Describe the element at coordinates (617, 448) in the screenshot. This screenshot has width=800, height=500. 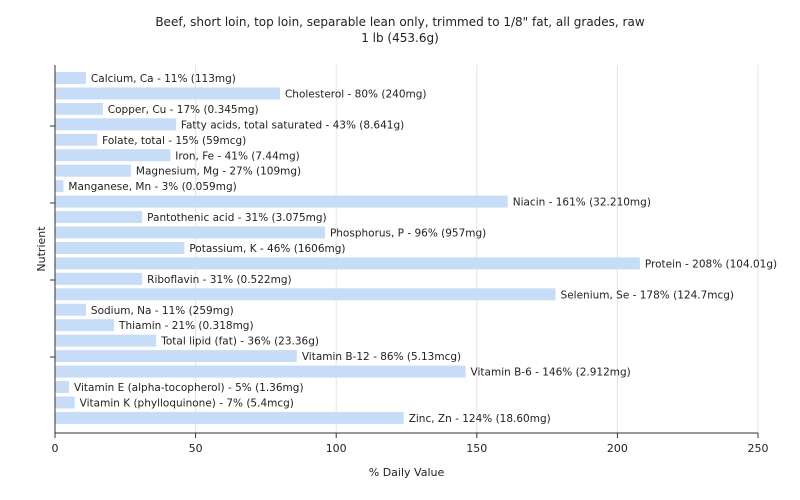
I see `x-tick-label-4: 200` at that location.